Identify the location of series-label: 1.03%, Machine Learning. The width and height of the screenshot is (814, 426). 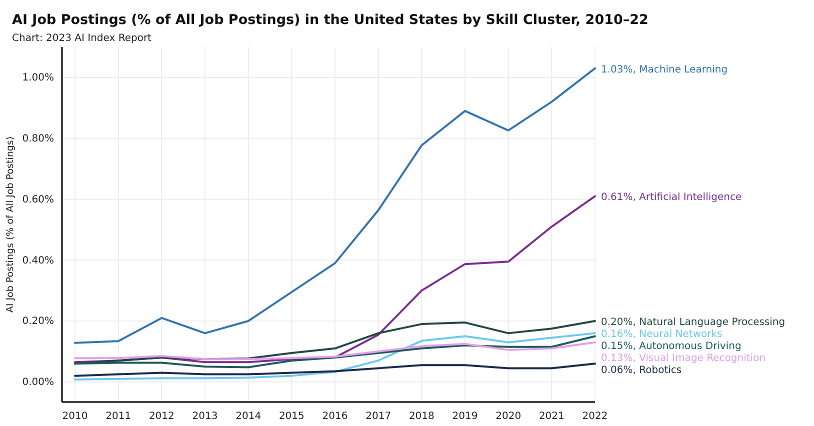
(664, 70).